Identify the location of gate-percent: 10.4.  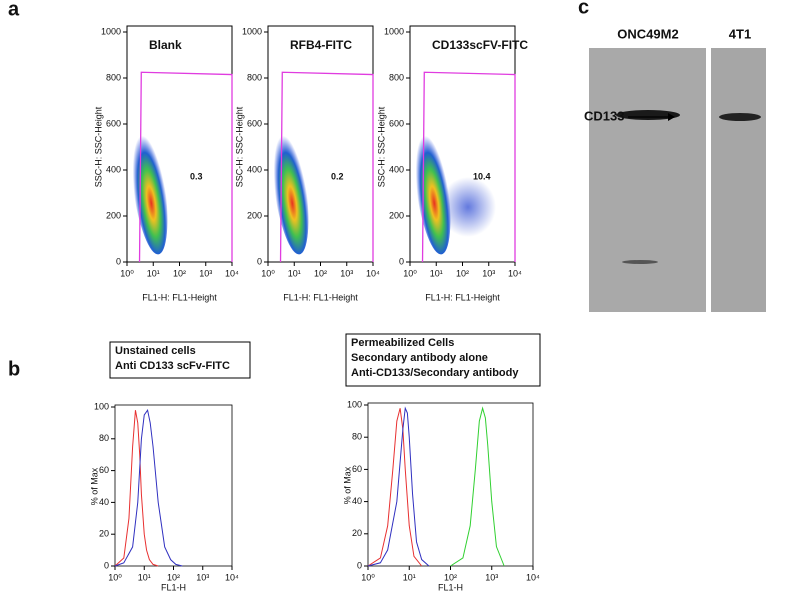
(482, 176).